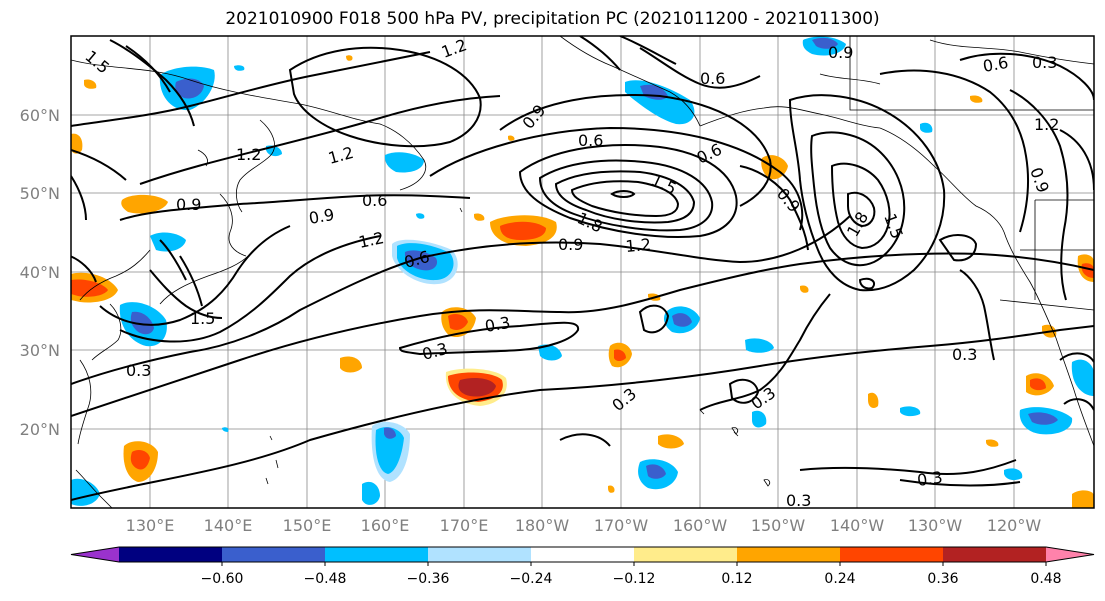 The height and width of the screenshot is (601, 1105). What do you see at coordinates (1070, 554) in the screenshot?
I see `colorbar-extend-high` at bounding box center [1070, 554].